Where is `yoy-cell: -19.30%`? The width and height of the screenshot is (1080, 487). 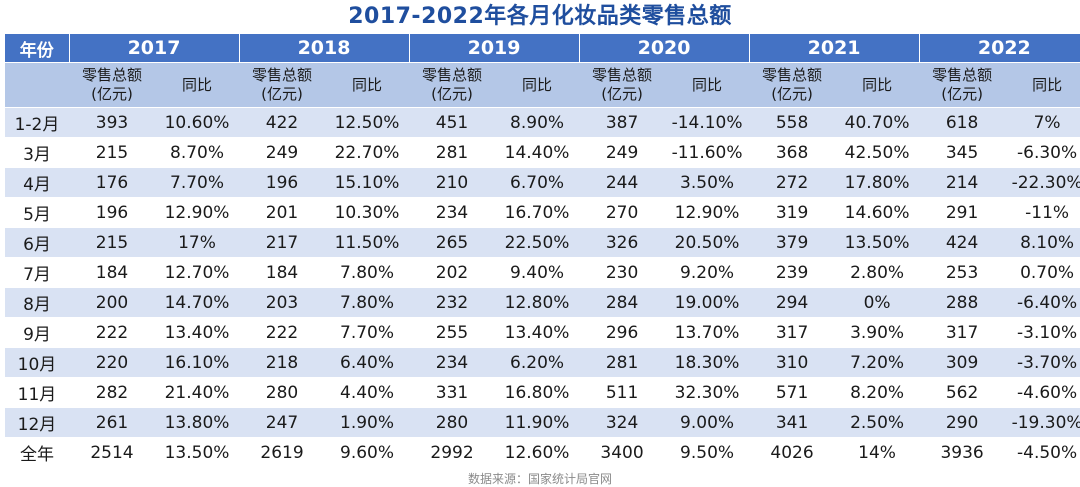 yoy-cell: -19.30% is located at coordinates (1042, 422).